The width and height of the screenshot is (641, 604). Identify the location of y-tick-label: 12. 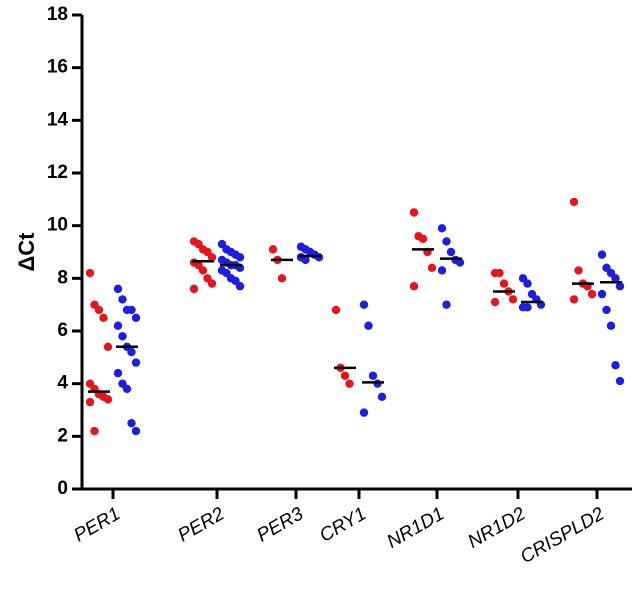
(57, 172).